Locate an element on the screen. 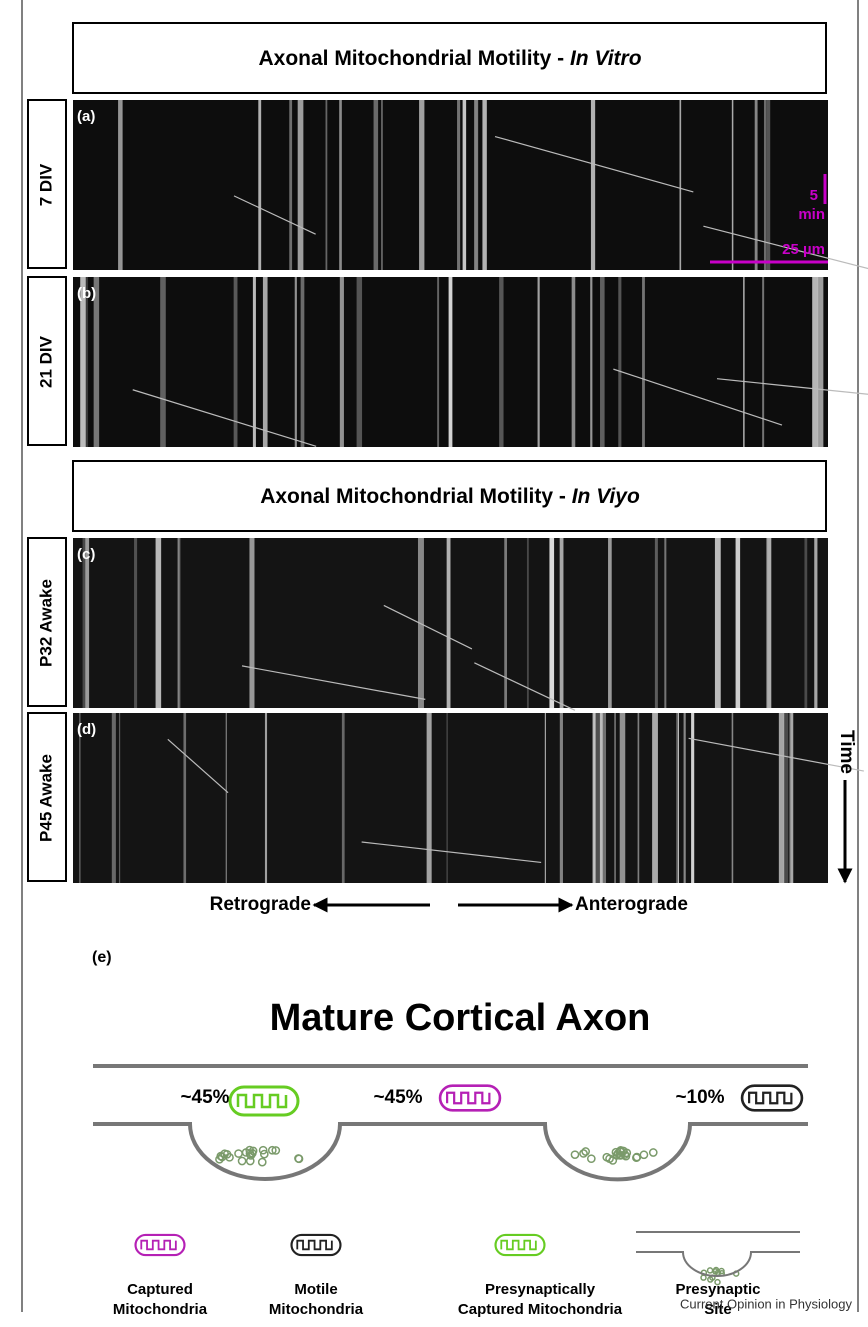 This screenshot has height=1327, width=868. side-label: P45 Awake is located at coordinates (45, 798).